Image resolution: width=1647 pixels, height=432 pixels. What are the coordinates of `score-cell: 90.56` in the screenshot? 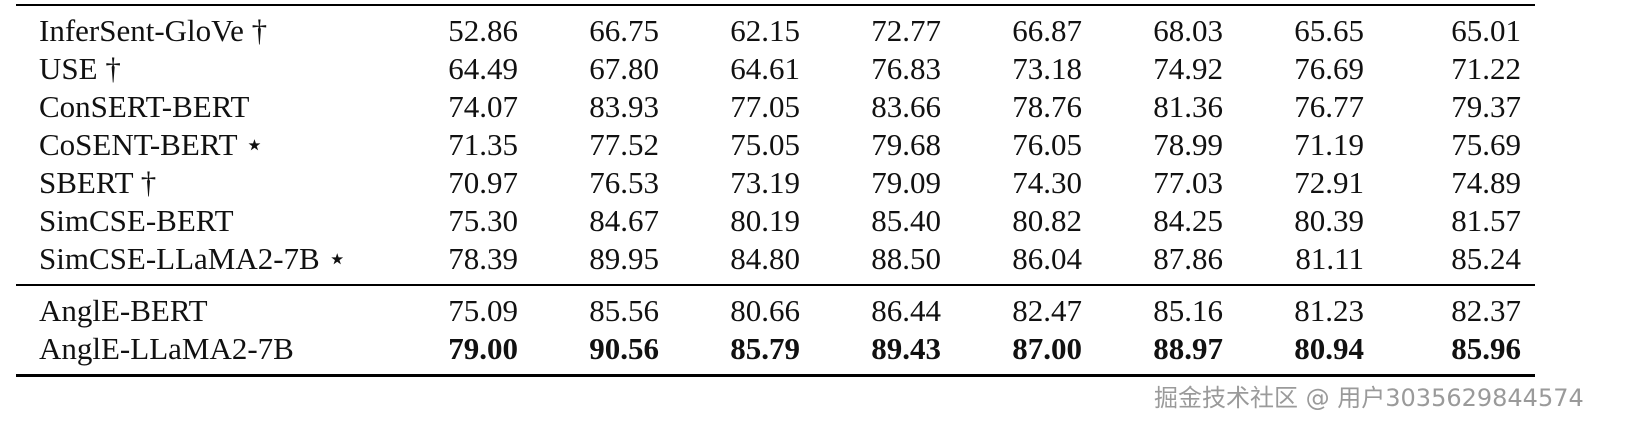 It's located at (624, 348).